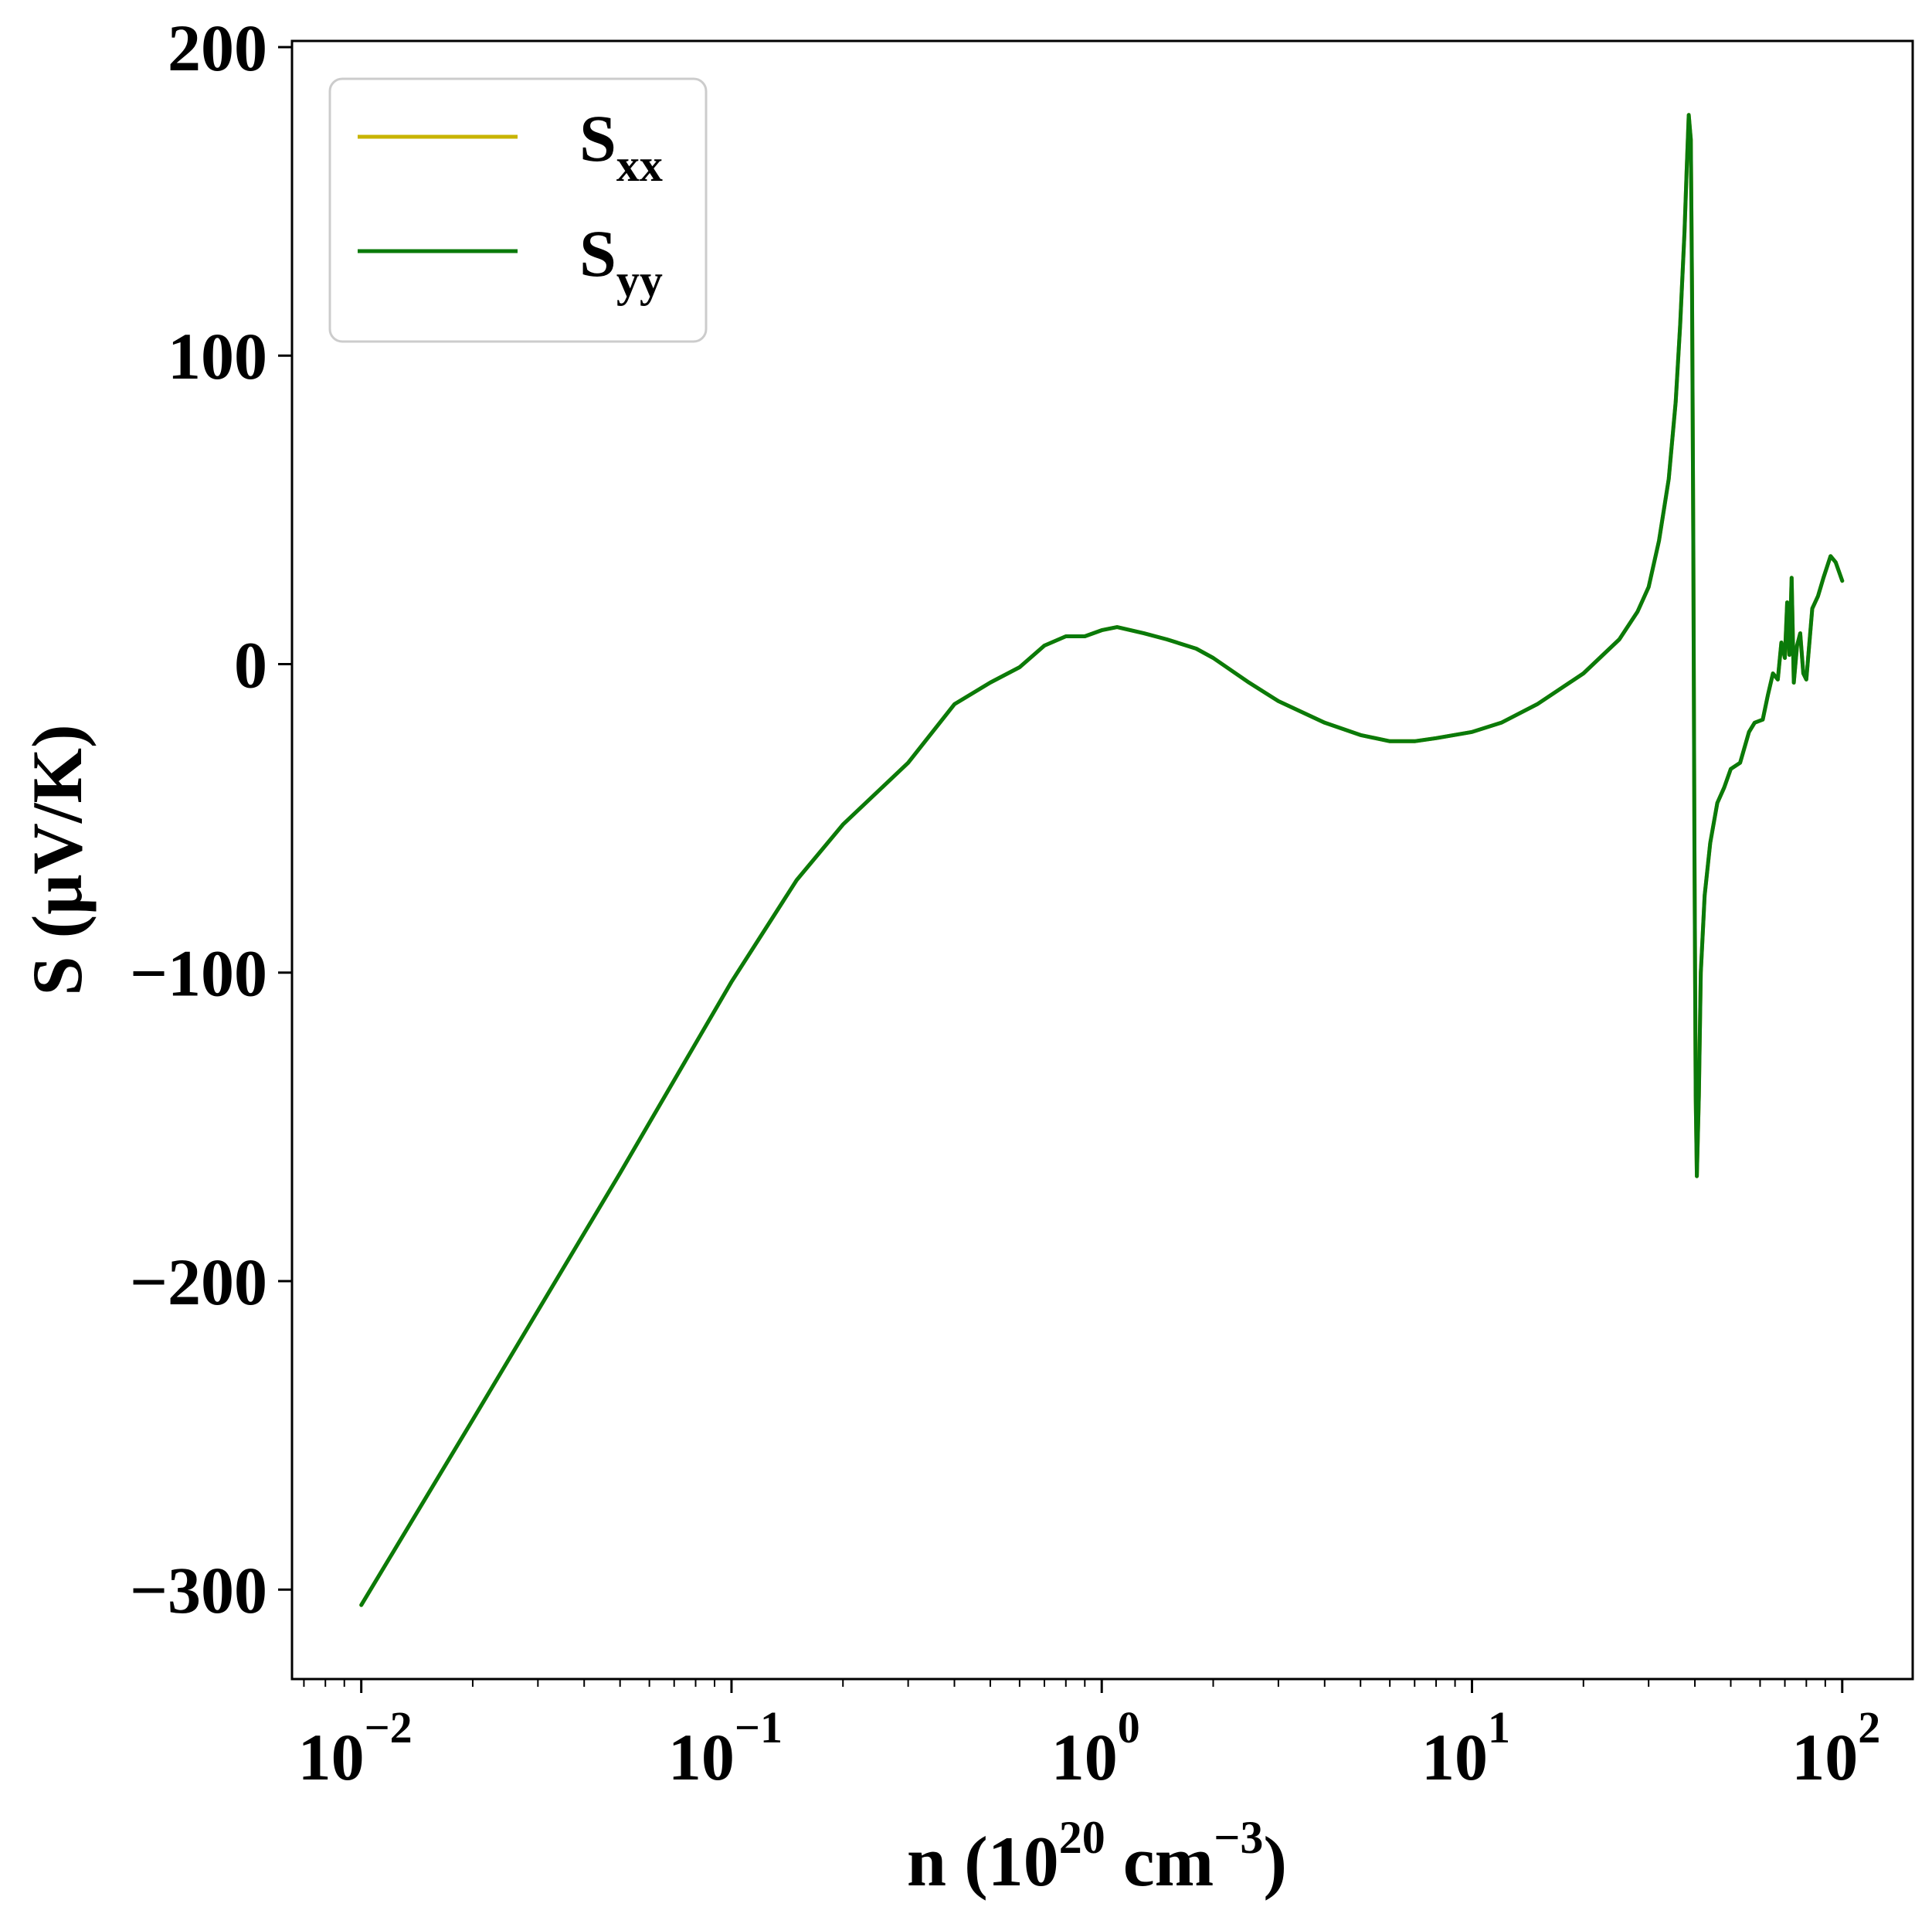 The image size is (1932, 1924). I want to click on y-tick-label: −200, so click(199, 1282).